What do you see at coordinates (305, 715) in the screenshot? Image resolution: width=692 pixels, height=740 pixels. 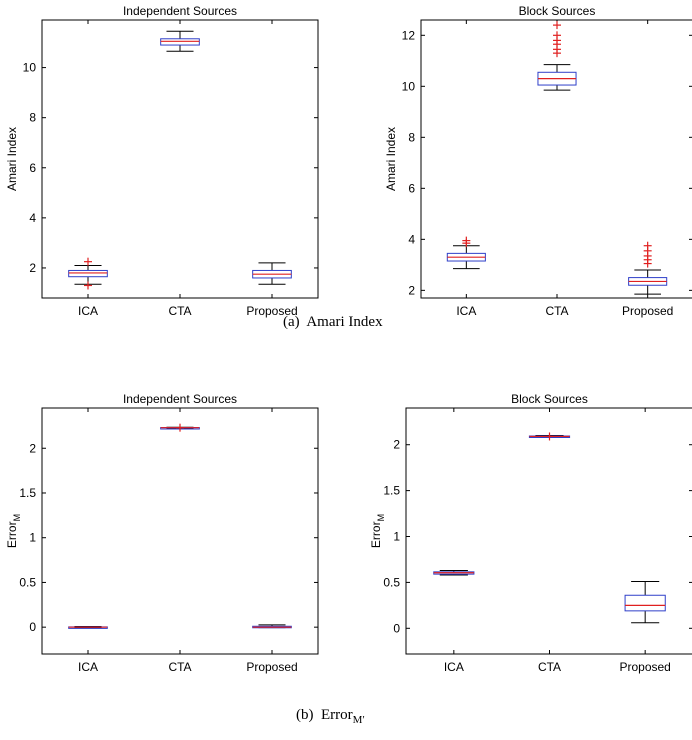 I see `caption-b-label: (b)` at bounding box center [305, 715].